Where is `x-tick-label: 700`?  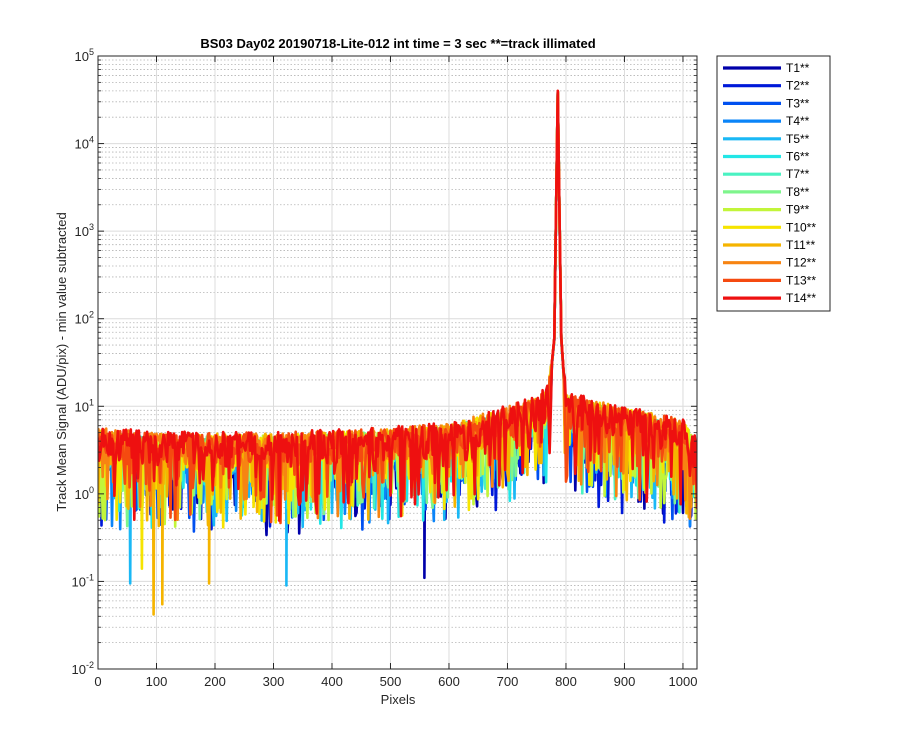 x-tick-label: 700 is located at coordinates (508, 681).